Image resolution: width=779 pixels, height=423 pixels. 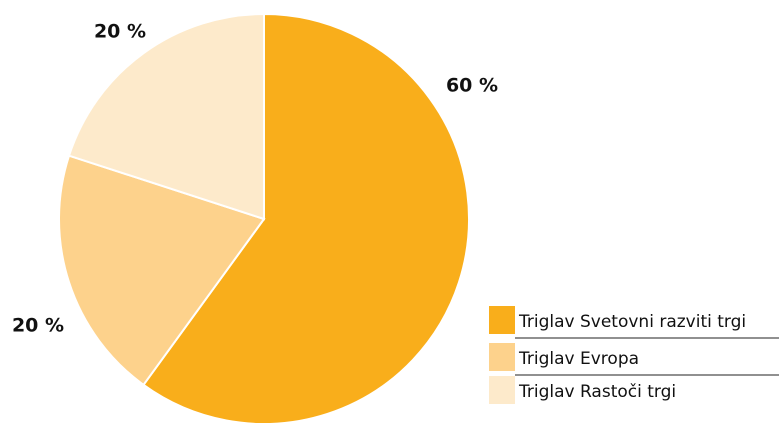 What do you see at coordinates (597, 392) in the screenshot?
I see `legend-label: Triglav Rastoči trgi` at bounding box center [597, 392].